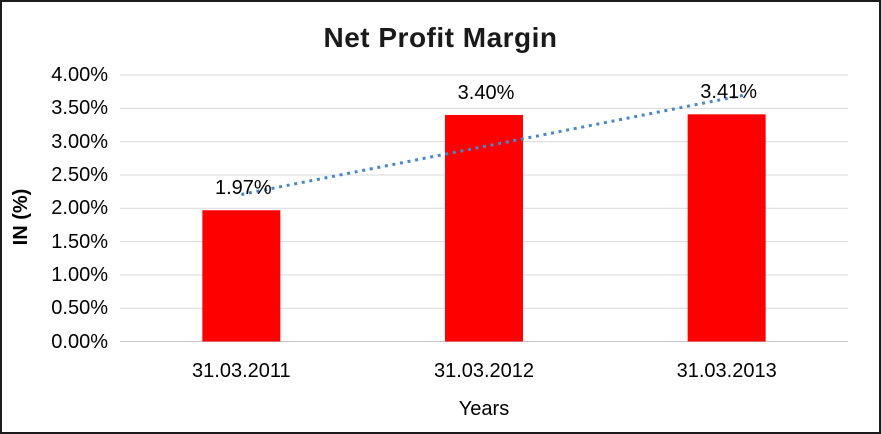 This screenshot has height=434, width=881. I want to click on y-tick-label: 2.50%, so click(79, 174).